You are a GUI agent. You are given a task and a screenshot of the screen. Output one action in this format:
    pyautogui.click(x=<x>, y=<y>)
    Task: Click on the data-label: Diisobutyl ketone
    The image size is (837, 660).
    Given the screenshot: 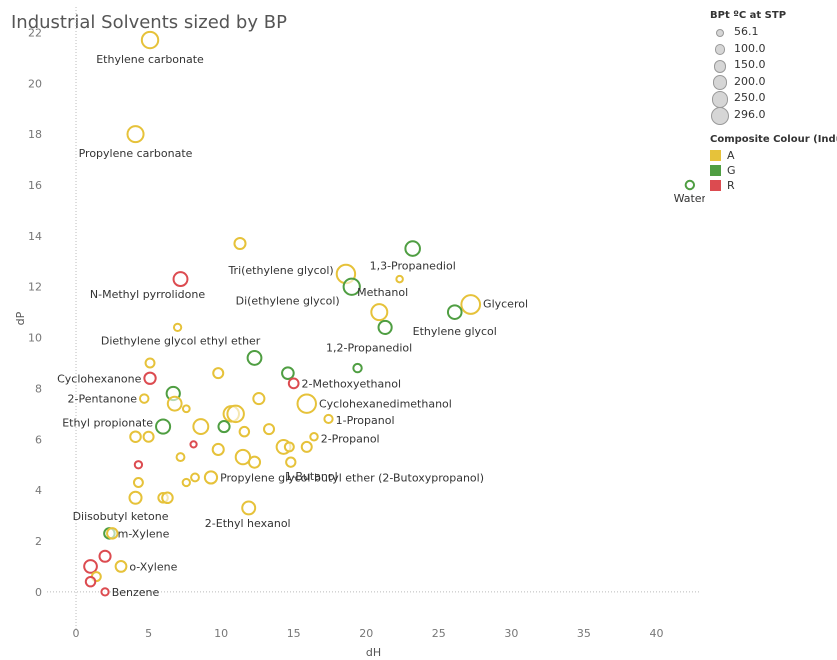 What is the action you would take?
    pyautogui.click(x=121, y=516)
    